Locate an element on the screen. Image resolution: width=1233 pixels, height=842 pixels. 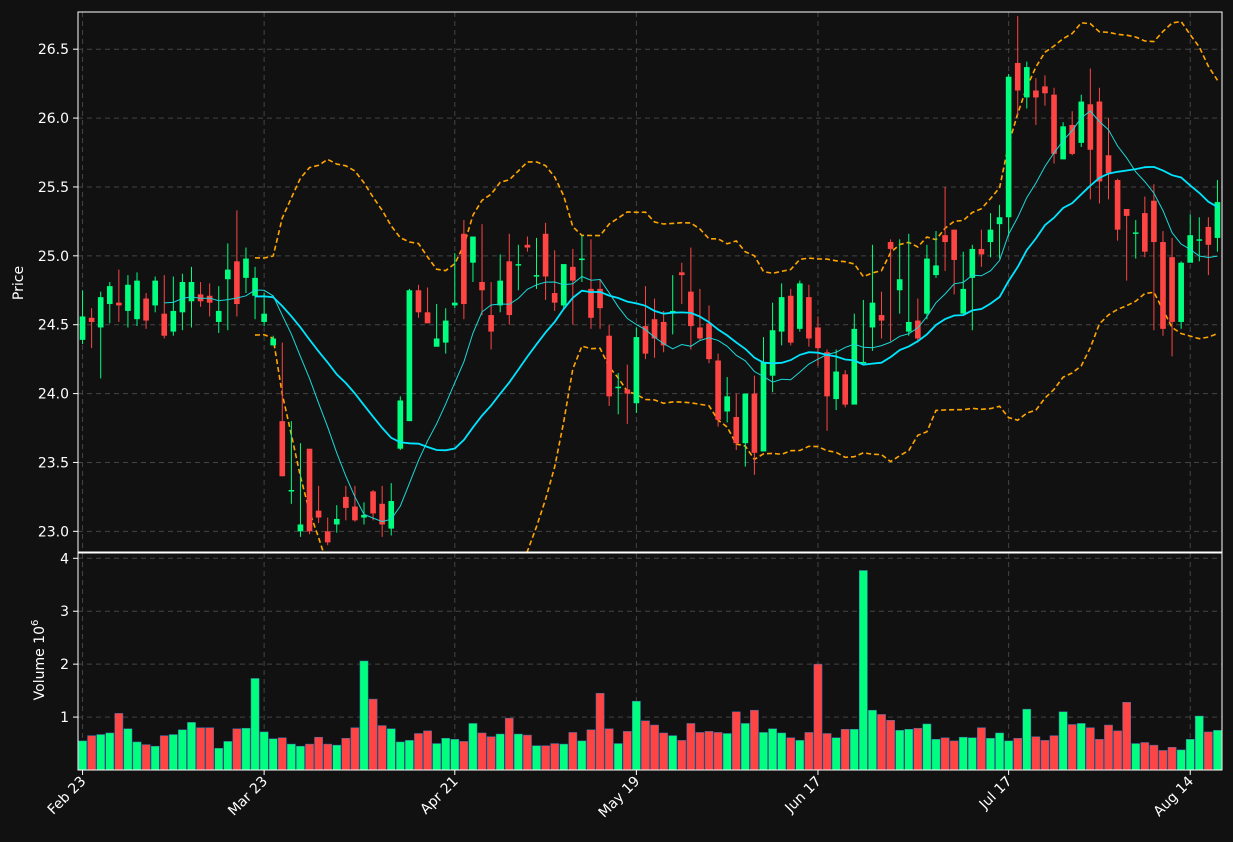
price-tick-label: 25.0 is located at coordinates (53, 257).